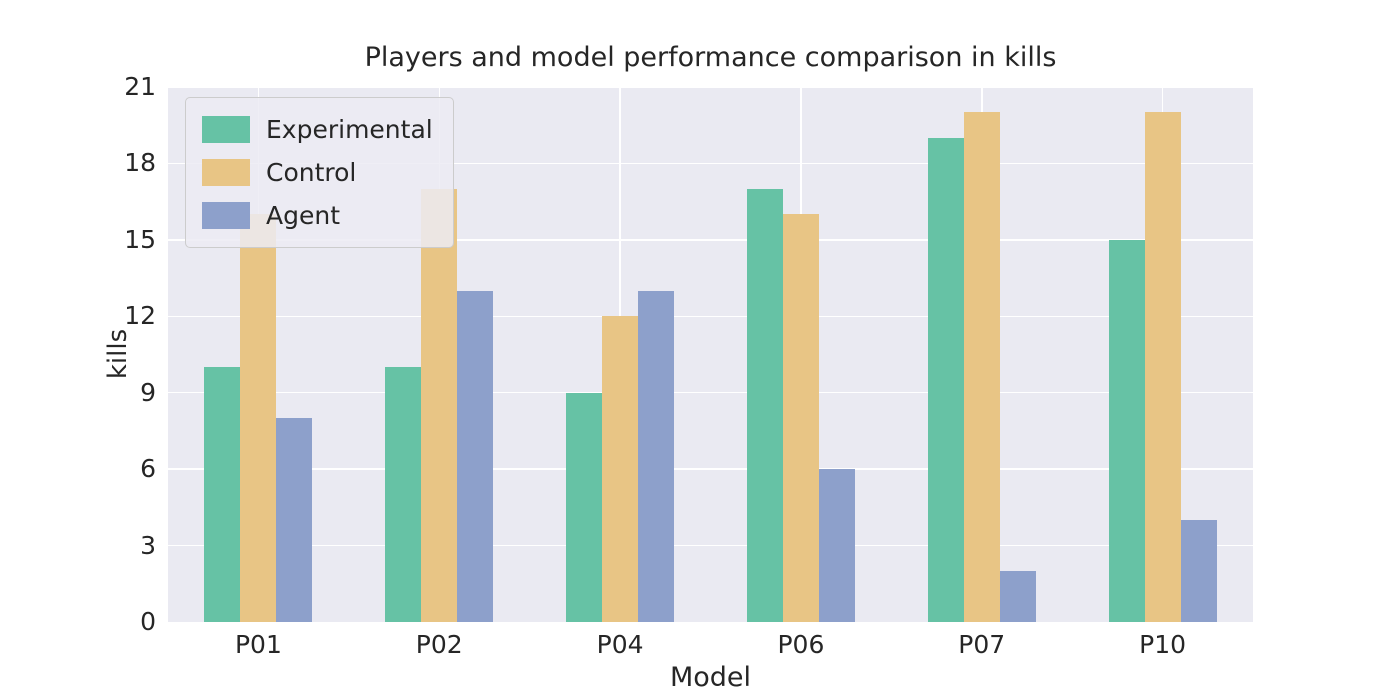 The width and height of the screenshot is (1400, 700). Describe the element at coordinates (311, 172) in the screenshot. I see `legend-label: Control` at that location.